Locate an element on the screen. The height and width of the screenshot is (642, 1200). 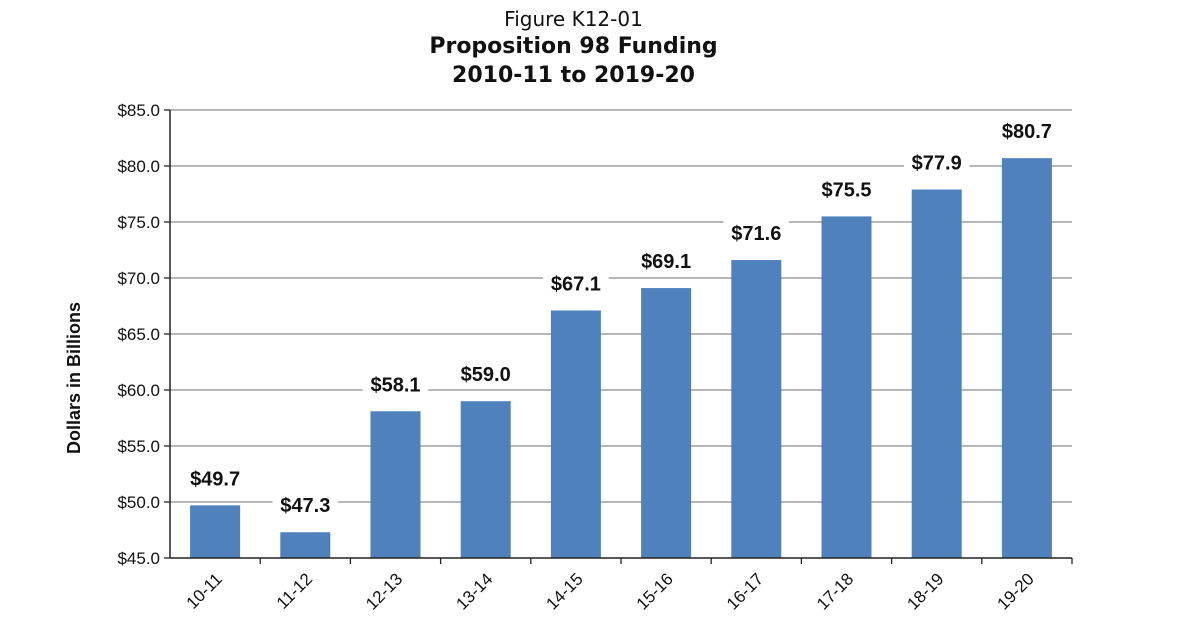
x-tick-label: 19-20 is located at coordinates (1016, 591).